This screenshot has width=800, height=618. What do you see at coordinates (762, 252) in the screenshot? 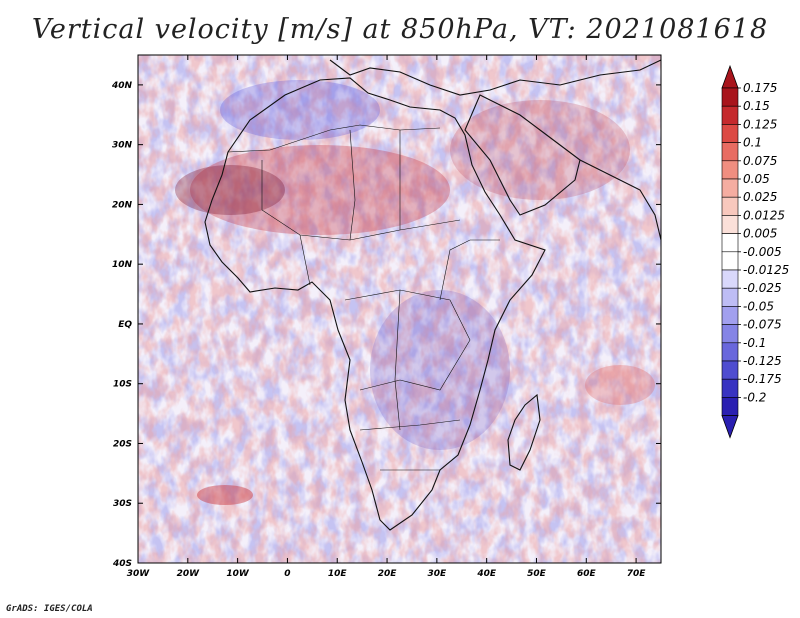
I see `colorbar-label: -0.005` at bounding box center [762, 252].